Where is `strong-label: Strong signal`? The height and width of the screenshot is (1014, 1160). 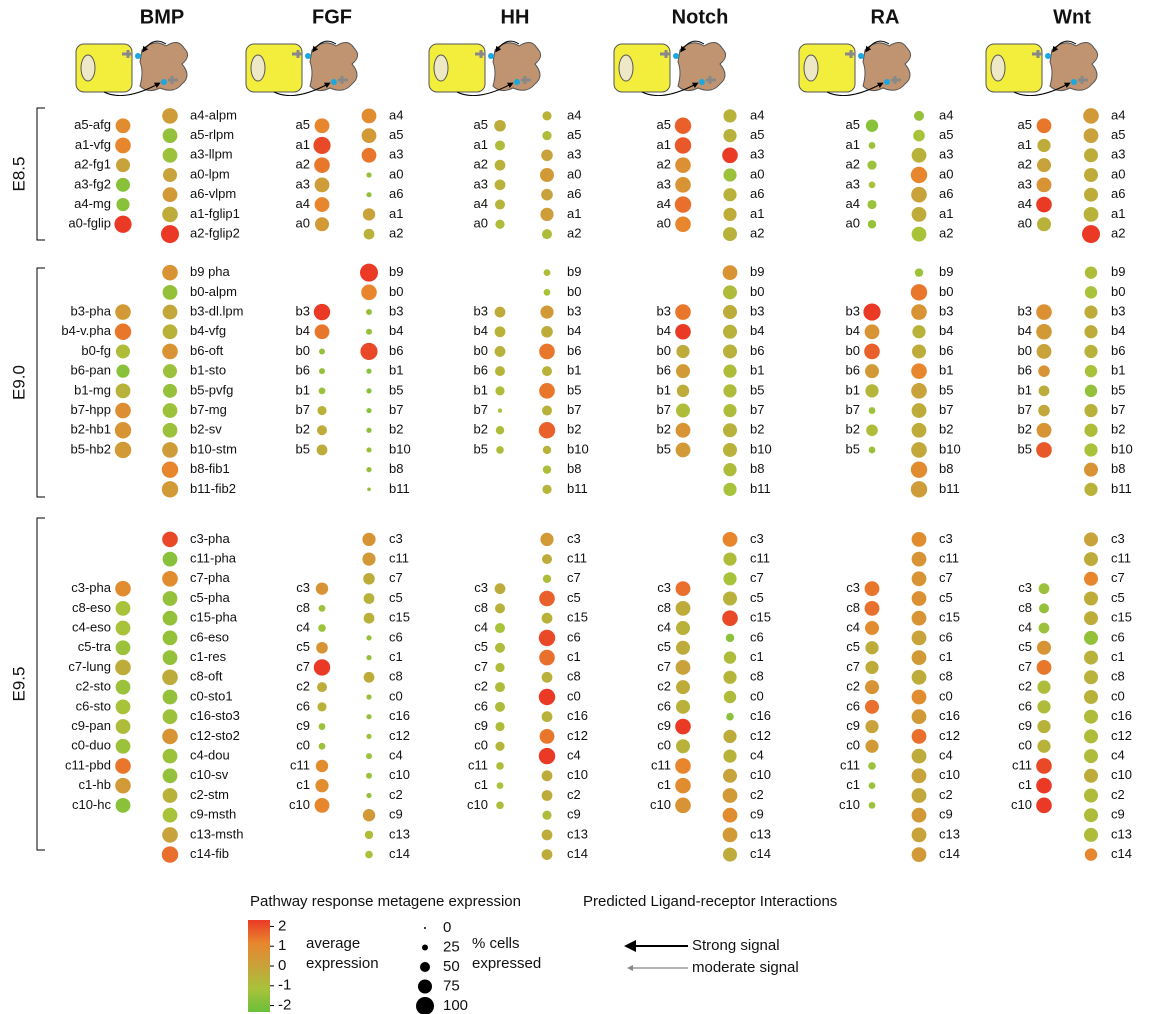
strong-label: Strong signal is located at coordinates (736, 945).